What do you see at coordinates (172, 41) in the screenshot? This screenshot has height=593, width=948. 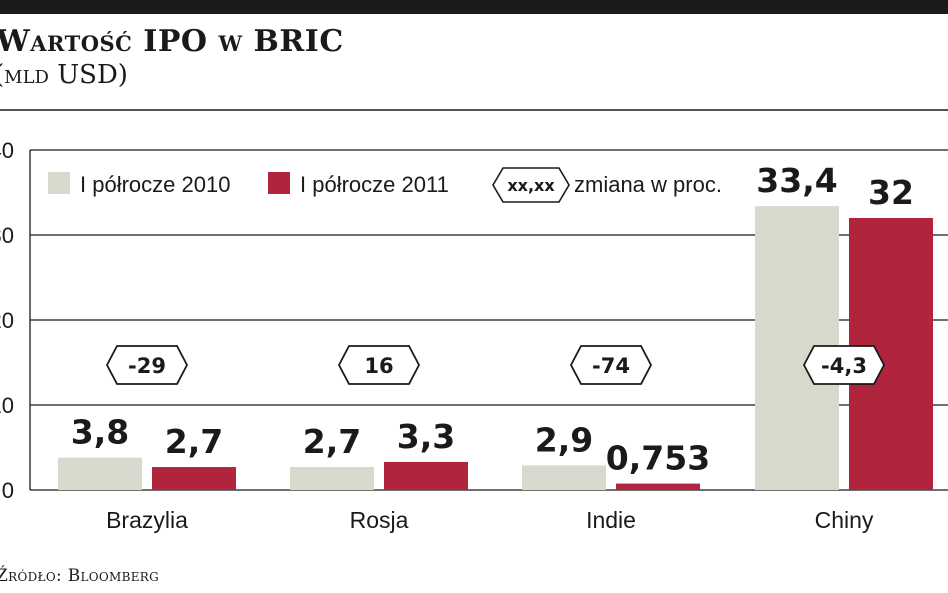 I see `chart-title: Wartość IPO w BRIC` at bounding box center [172, 41].